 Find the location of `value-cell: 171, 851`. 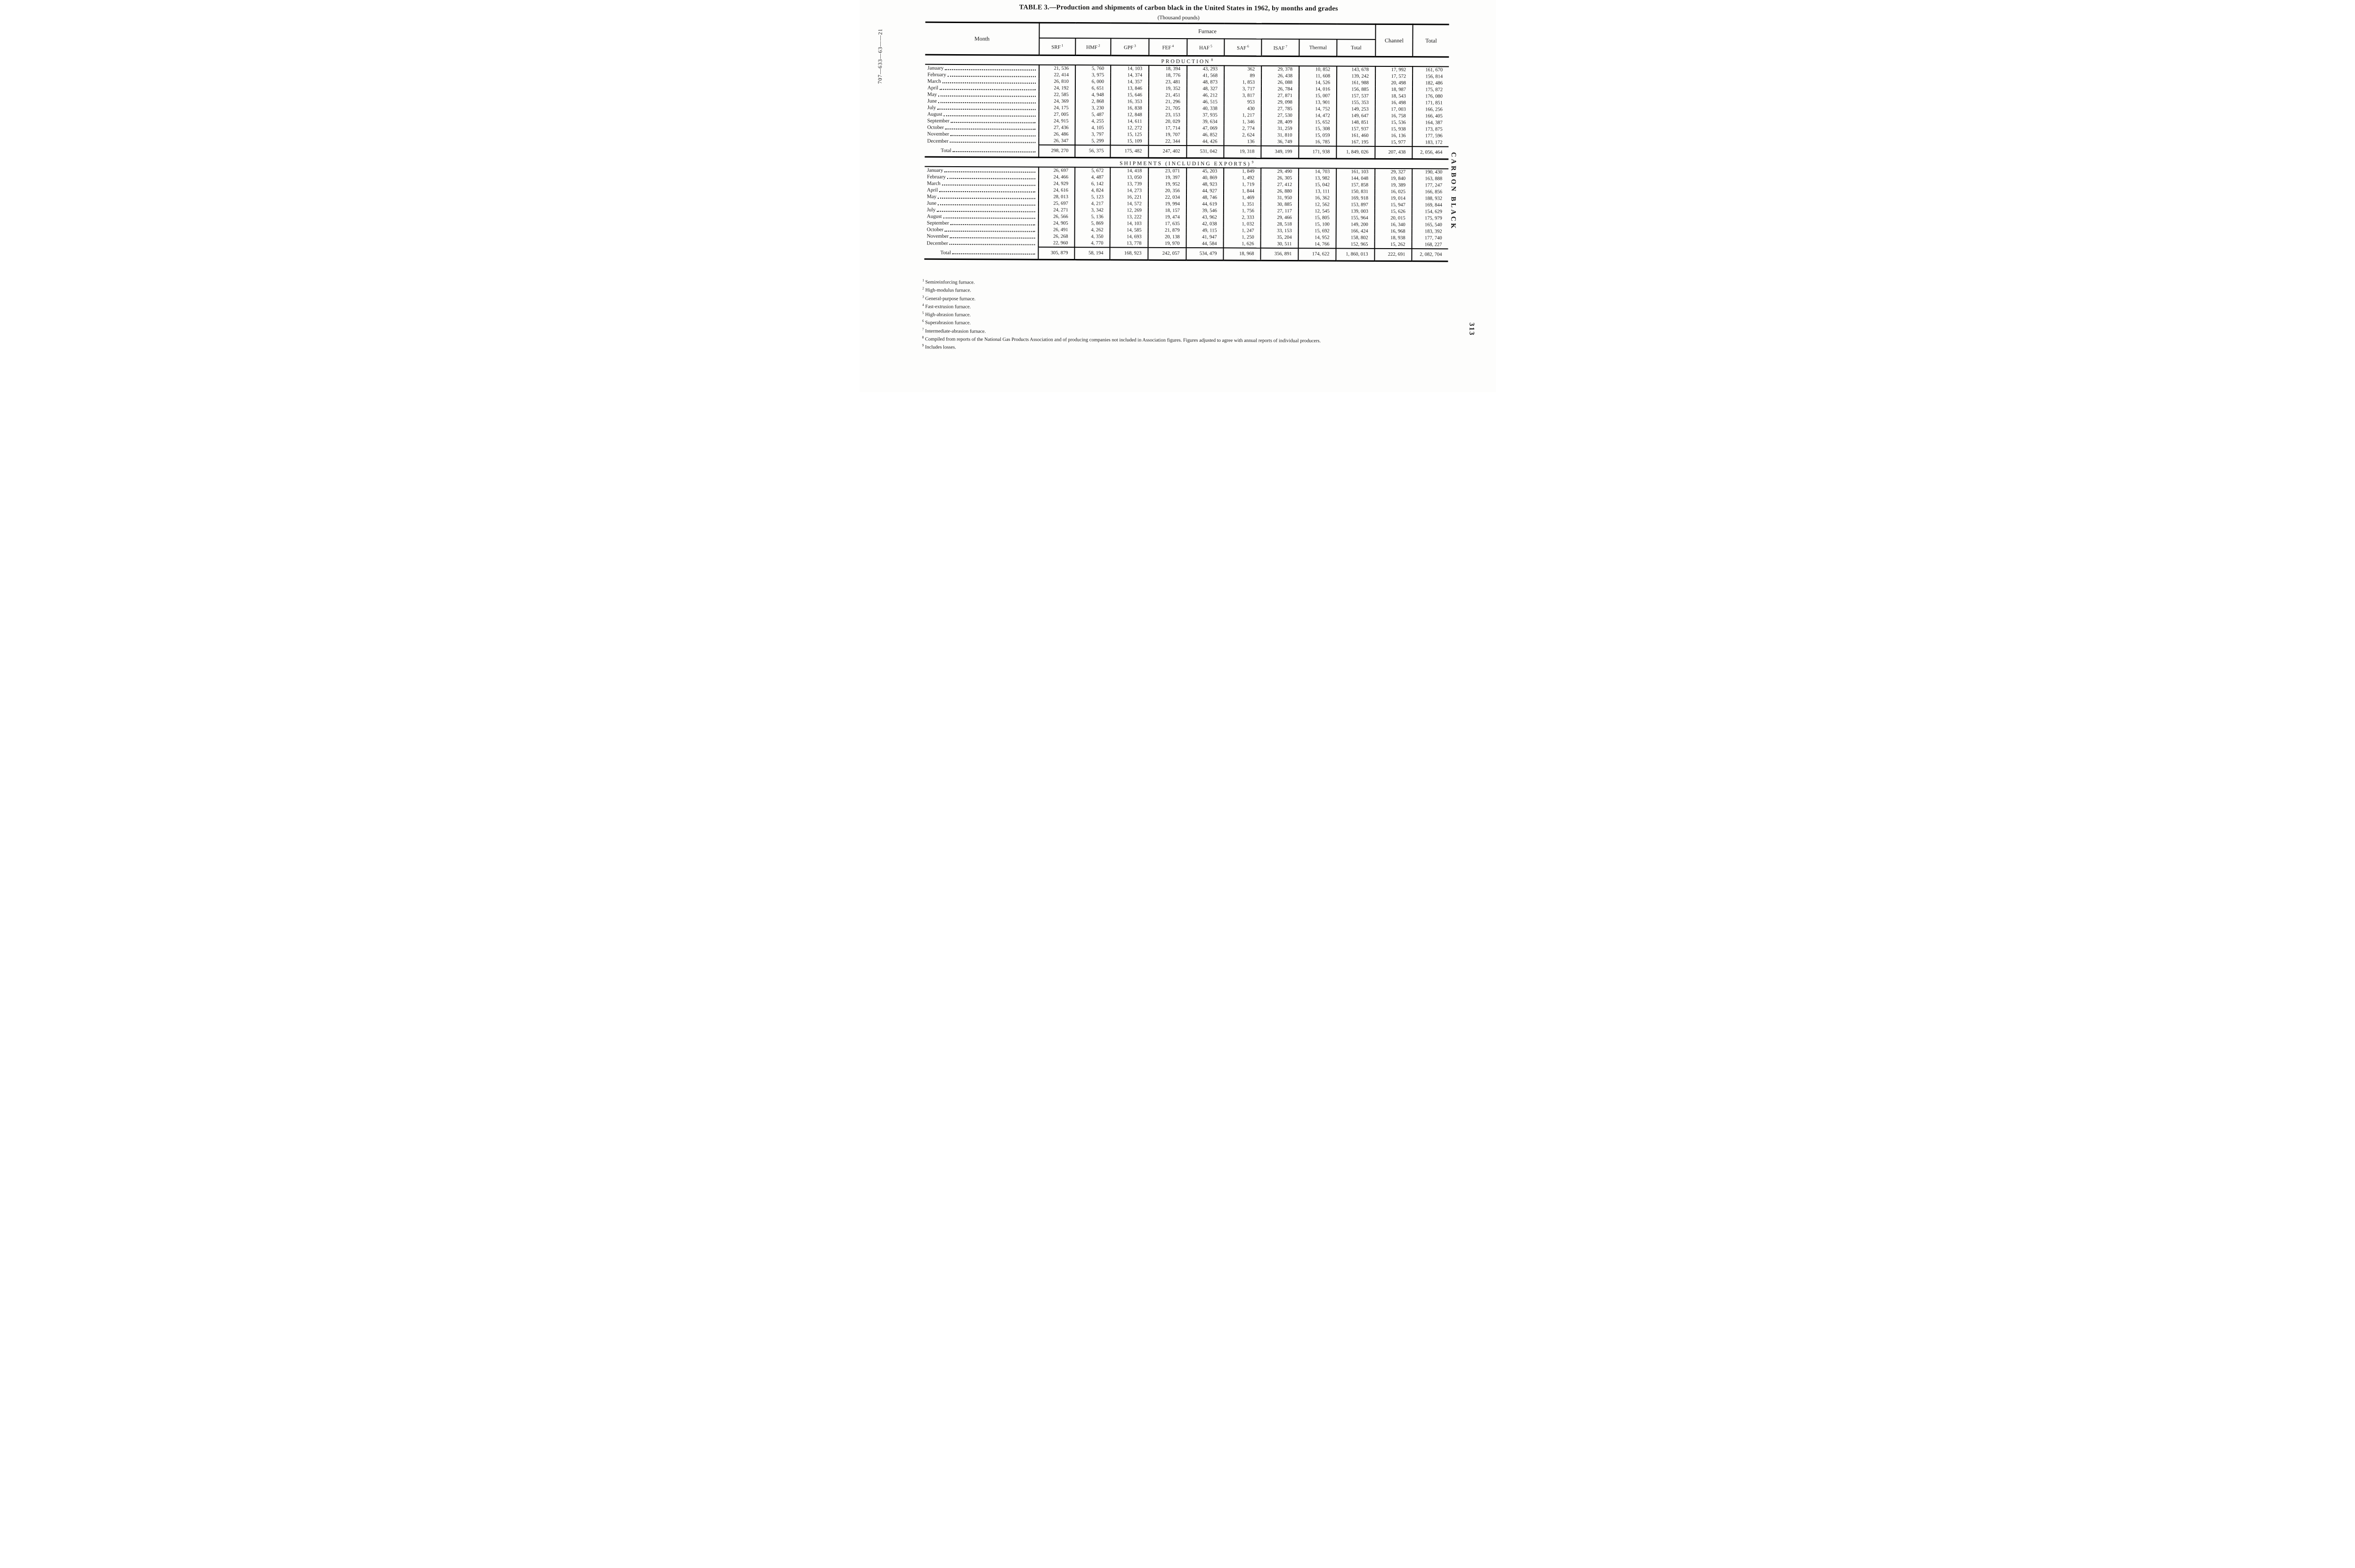

value-cell: 171, 851 is located at coordinates (1430, 103).